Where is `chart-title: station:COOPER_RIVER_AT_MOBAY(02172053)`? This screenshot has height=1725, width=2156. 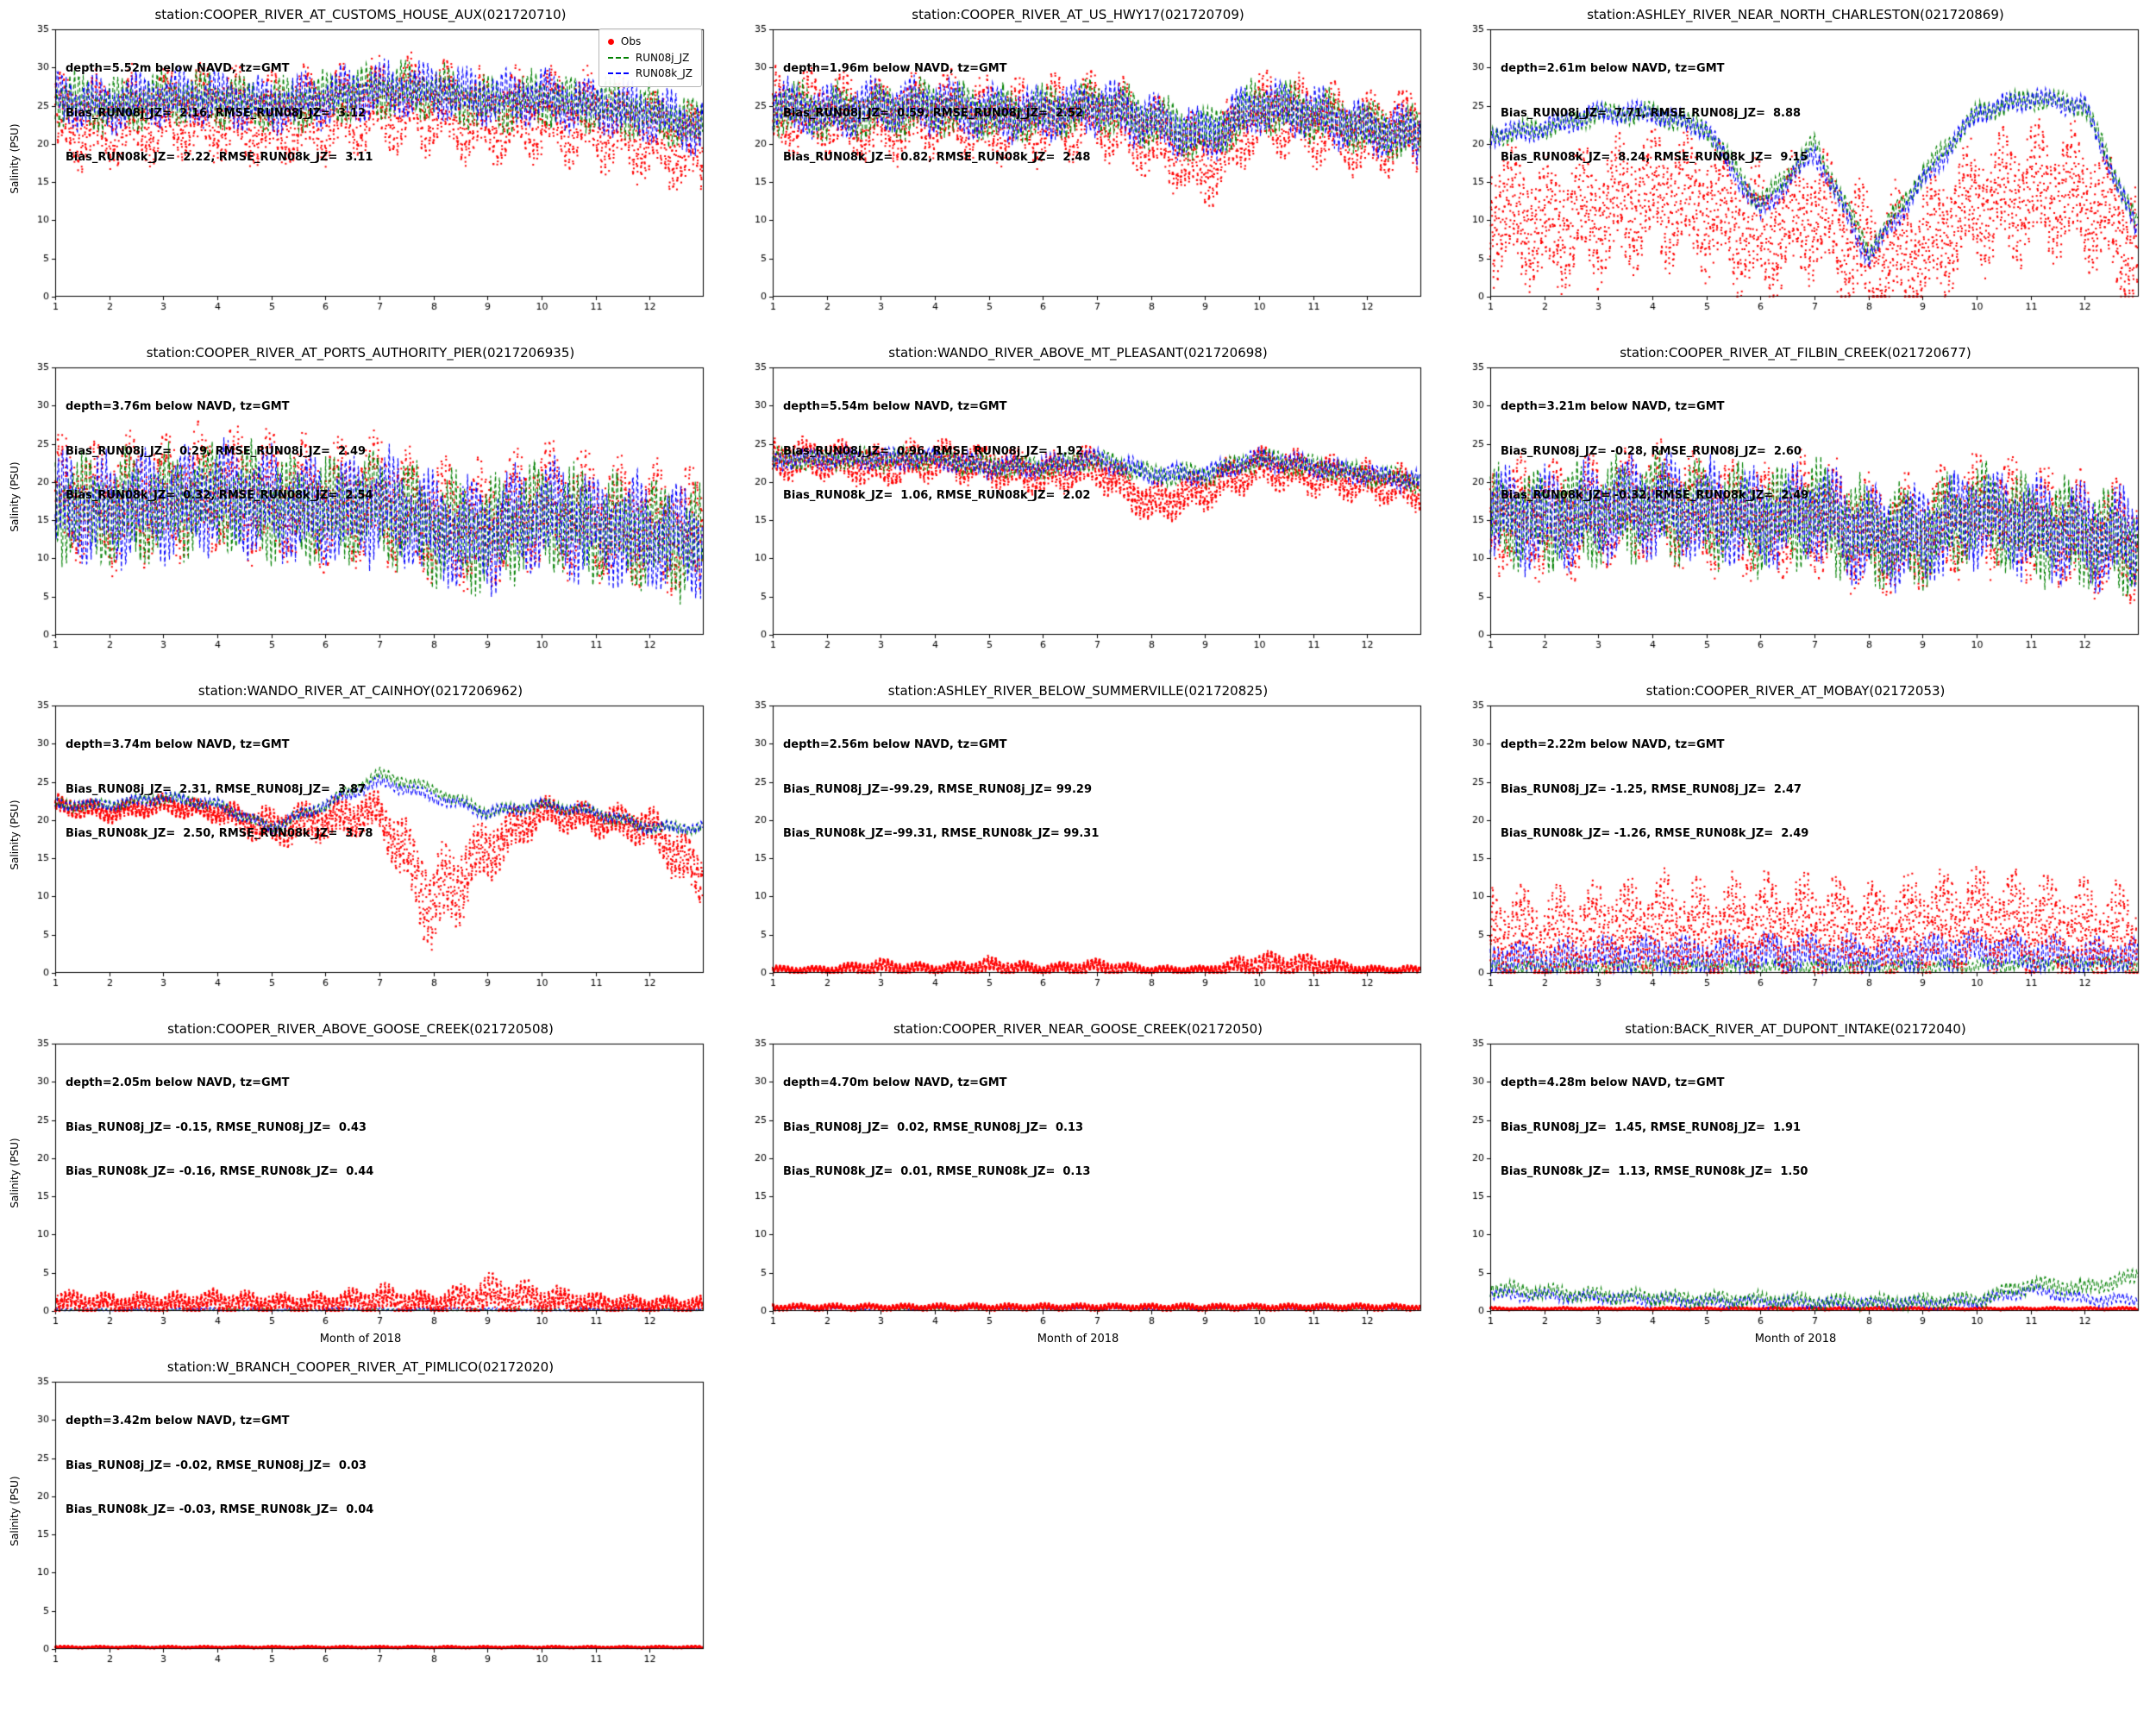
chart-title: station:COOPER_RIVER_AT_MOBAY(02172053) is located at coordinates (1795, 691).